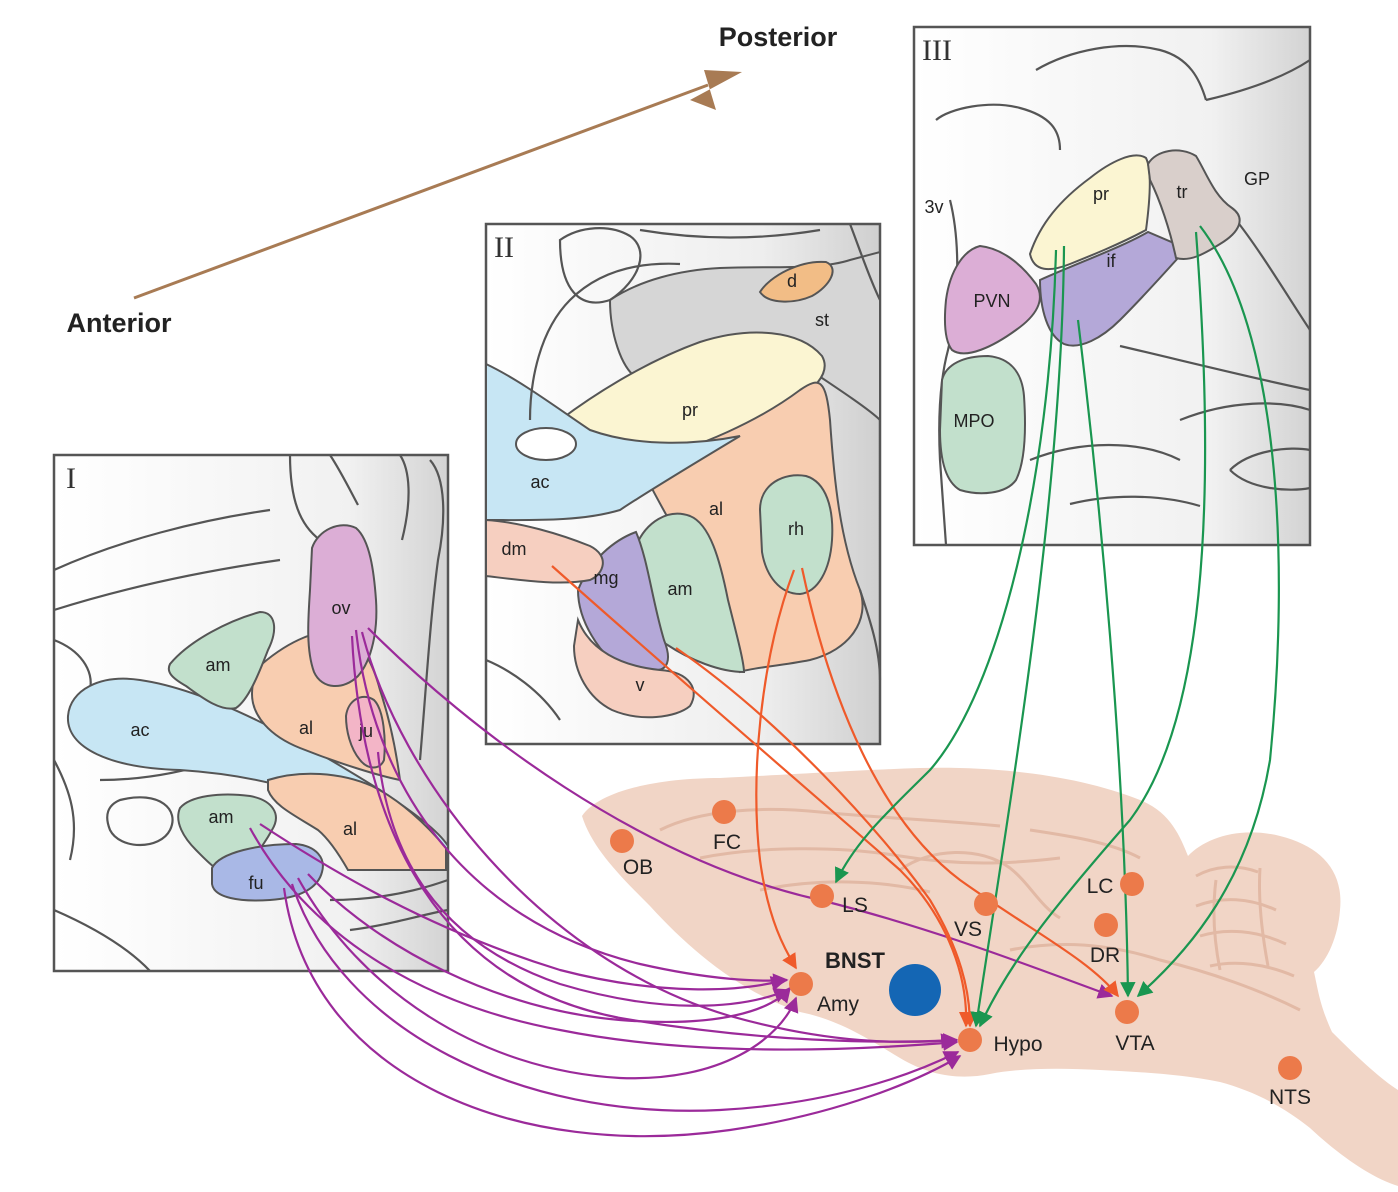 The width and height of the screenshot is (1398, 1192). What do you see at coordinates (605, 578) in the screenshot?
I see `panel-2-label-mg: mg` at bounding box center [605, 578].